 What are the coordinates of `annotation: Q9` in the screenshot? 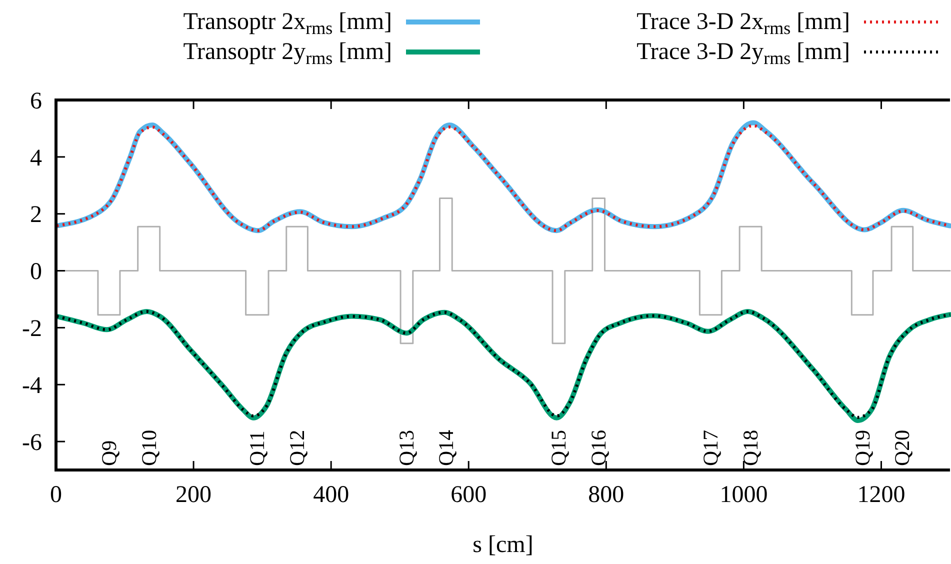 It's located at (108, 453).